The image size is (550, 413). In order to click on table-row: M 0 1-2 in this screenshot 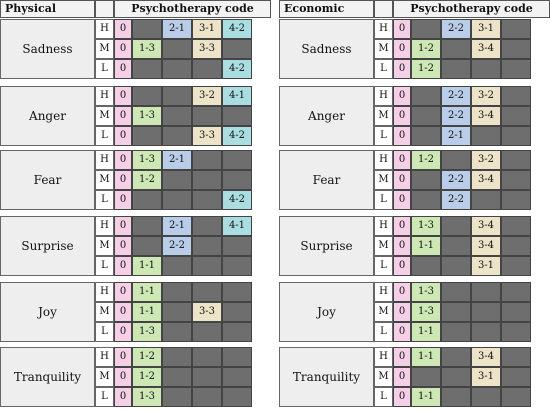, I will do `click(173, 180)`.